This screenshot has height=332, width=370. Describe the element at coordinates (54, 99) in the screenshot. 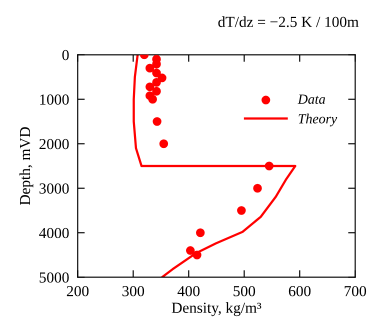

I see `y-tick-label: 1000` at that location.